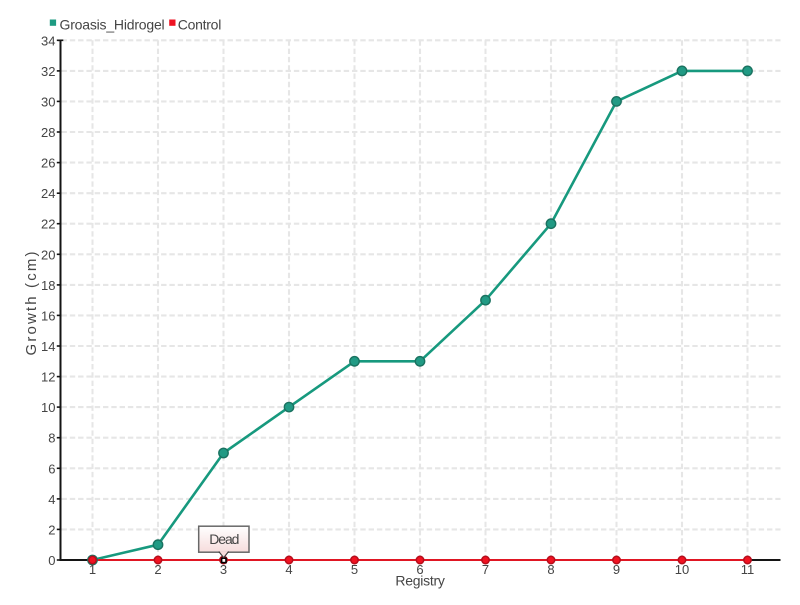 The width and height of the screenshot is (800, 605). Describe the element at coordinates (223, 569) in the screenshot. I see `svg-text: 3` at that location.